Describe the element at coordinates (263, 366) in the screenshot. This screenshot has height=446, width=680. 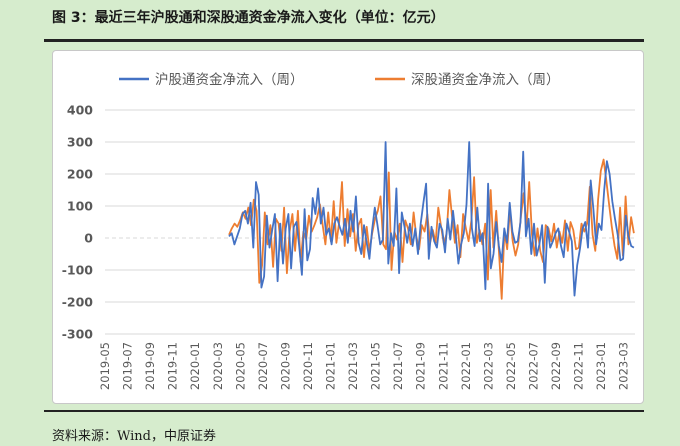
I see `x-tick-label: 2020-07` at that location.